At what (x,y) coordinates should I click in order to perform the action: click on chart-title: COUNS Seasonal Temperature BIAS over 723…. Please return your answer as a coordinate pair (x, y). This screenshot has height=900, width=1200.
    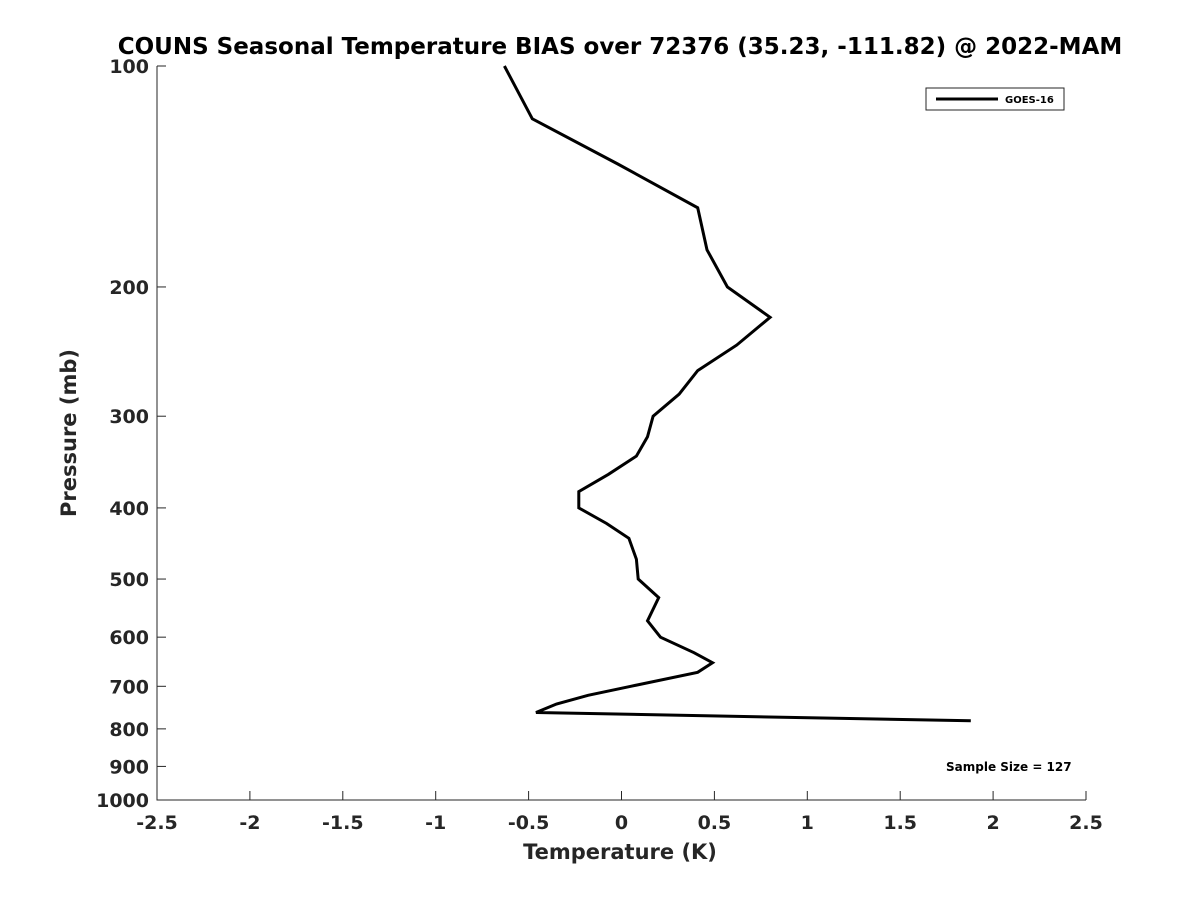
    Looking at the image, I should click on (620, 47).